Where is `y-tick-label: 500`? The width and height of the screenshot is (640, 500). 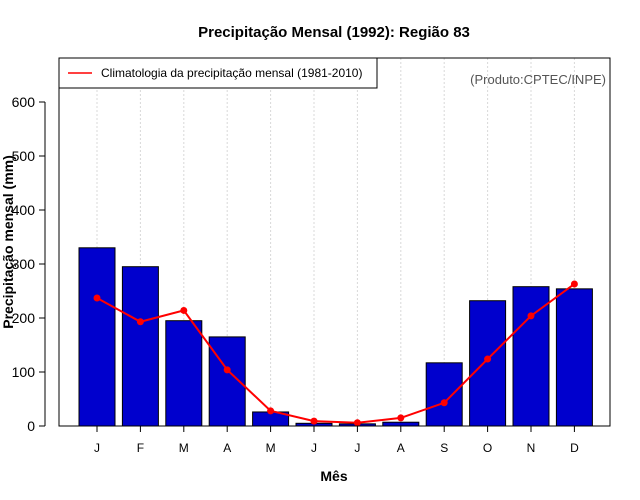
y-tick-label: 500 is located at coordinates (24, 156).